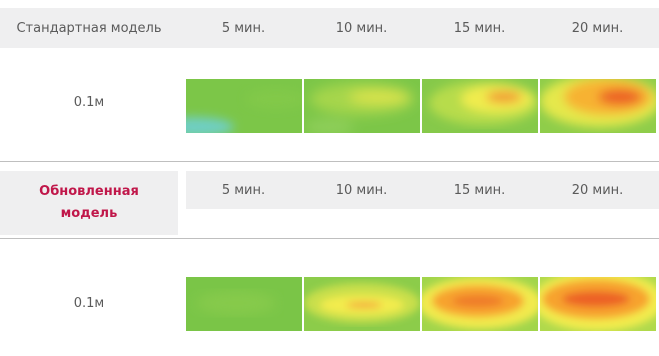  Describe the element at coordinates (329, 161) in the screenshot. I see `section-divider` at that location.